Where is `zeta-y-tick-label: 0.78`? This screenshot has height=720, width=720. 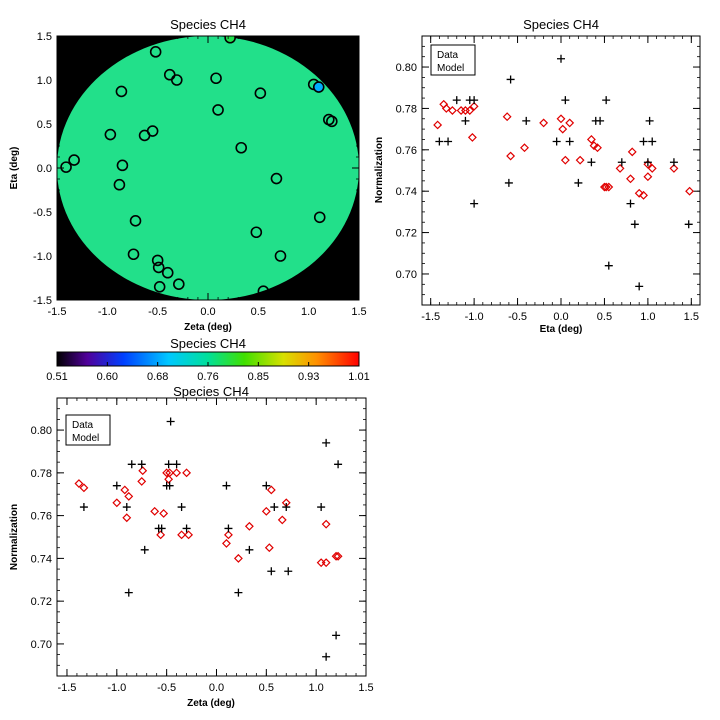 zeta-y-tick-label: 0.78 is located at coordinates (41, 474).